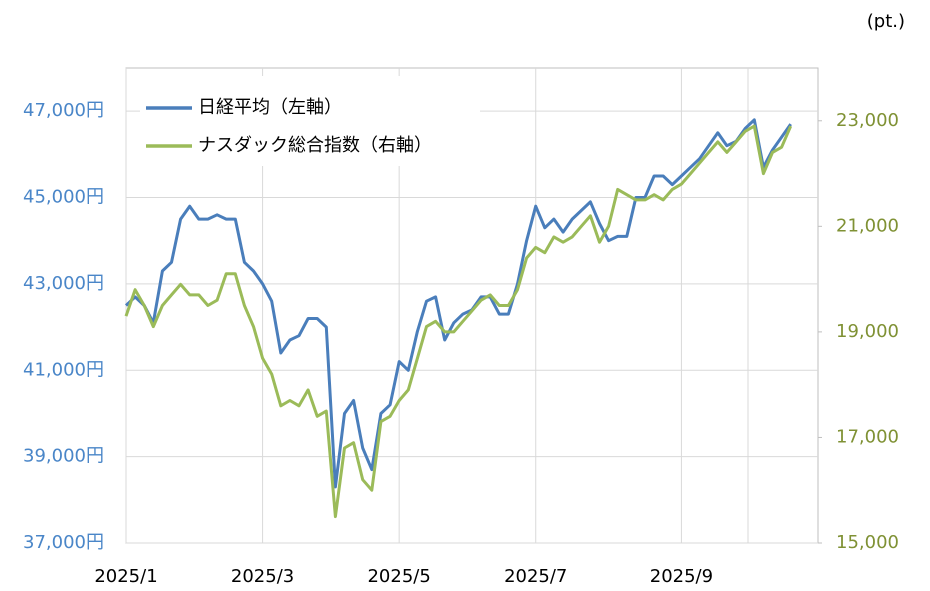 The height and width of the screenshot is (591, 930). I want to click on y-tick-label: 41,000円, so click(63, 369).